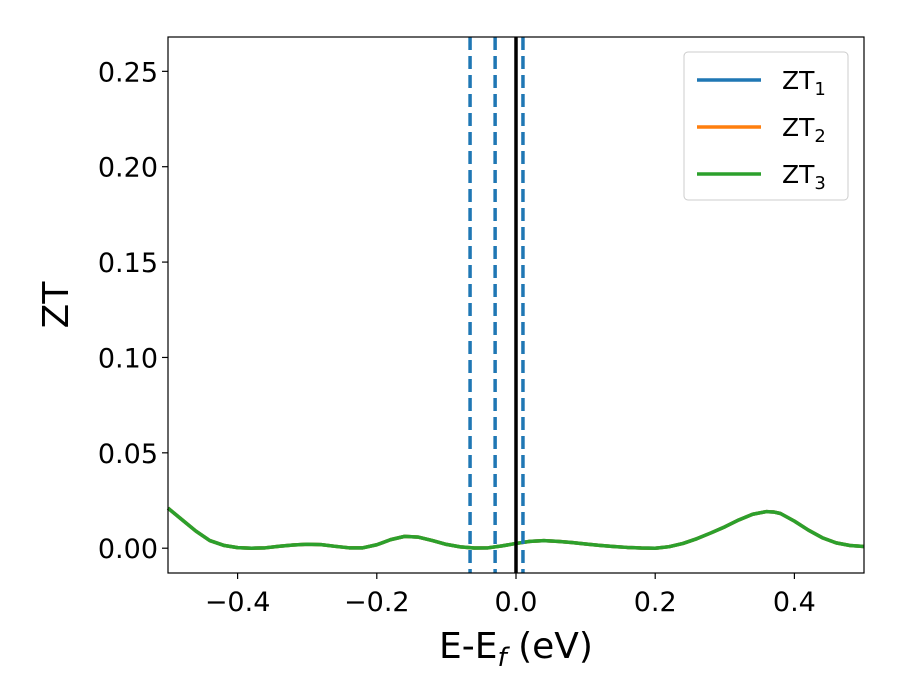  I want to click on y-axis-title: ZT, so click(56, 305).